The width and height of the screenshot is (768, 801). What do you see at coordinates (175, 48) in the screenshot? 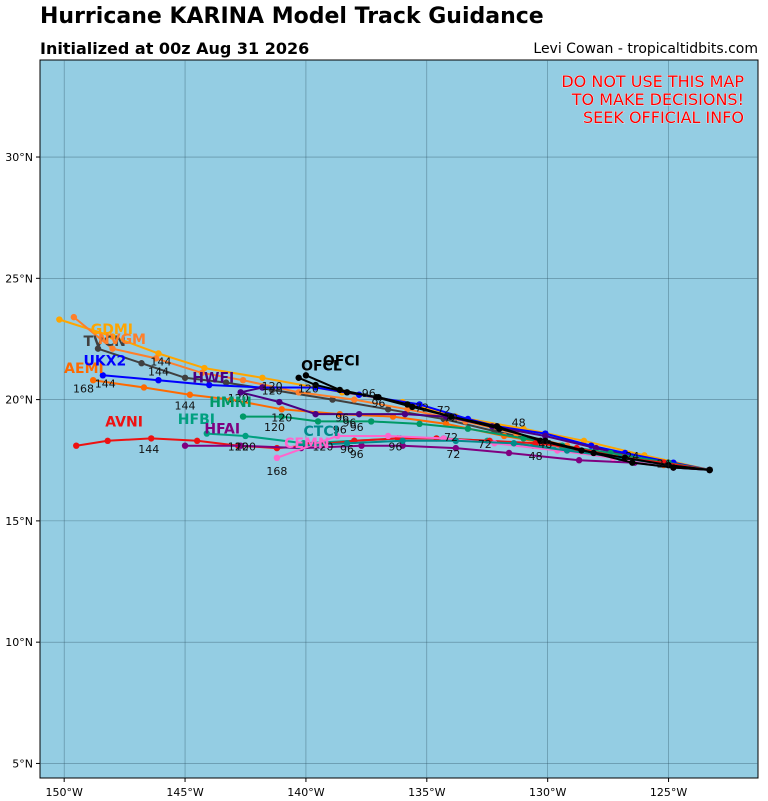
I see `init-time: Initialized at 00z Aug 31 2026` at bounding box center [175, 48].